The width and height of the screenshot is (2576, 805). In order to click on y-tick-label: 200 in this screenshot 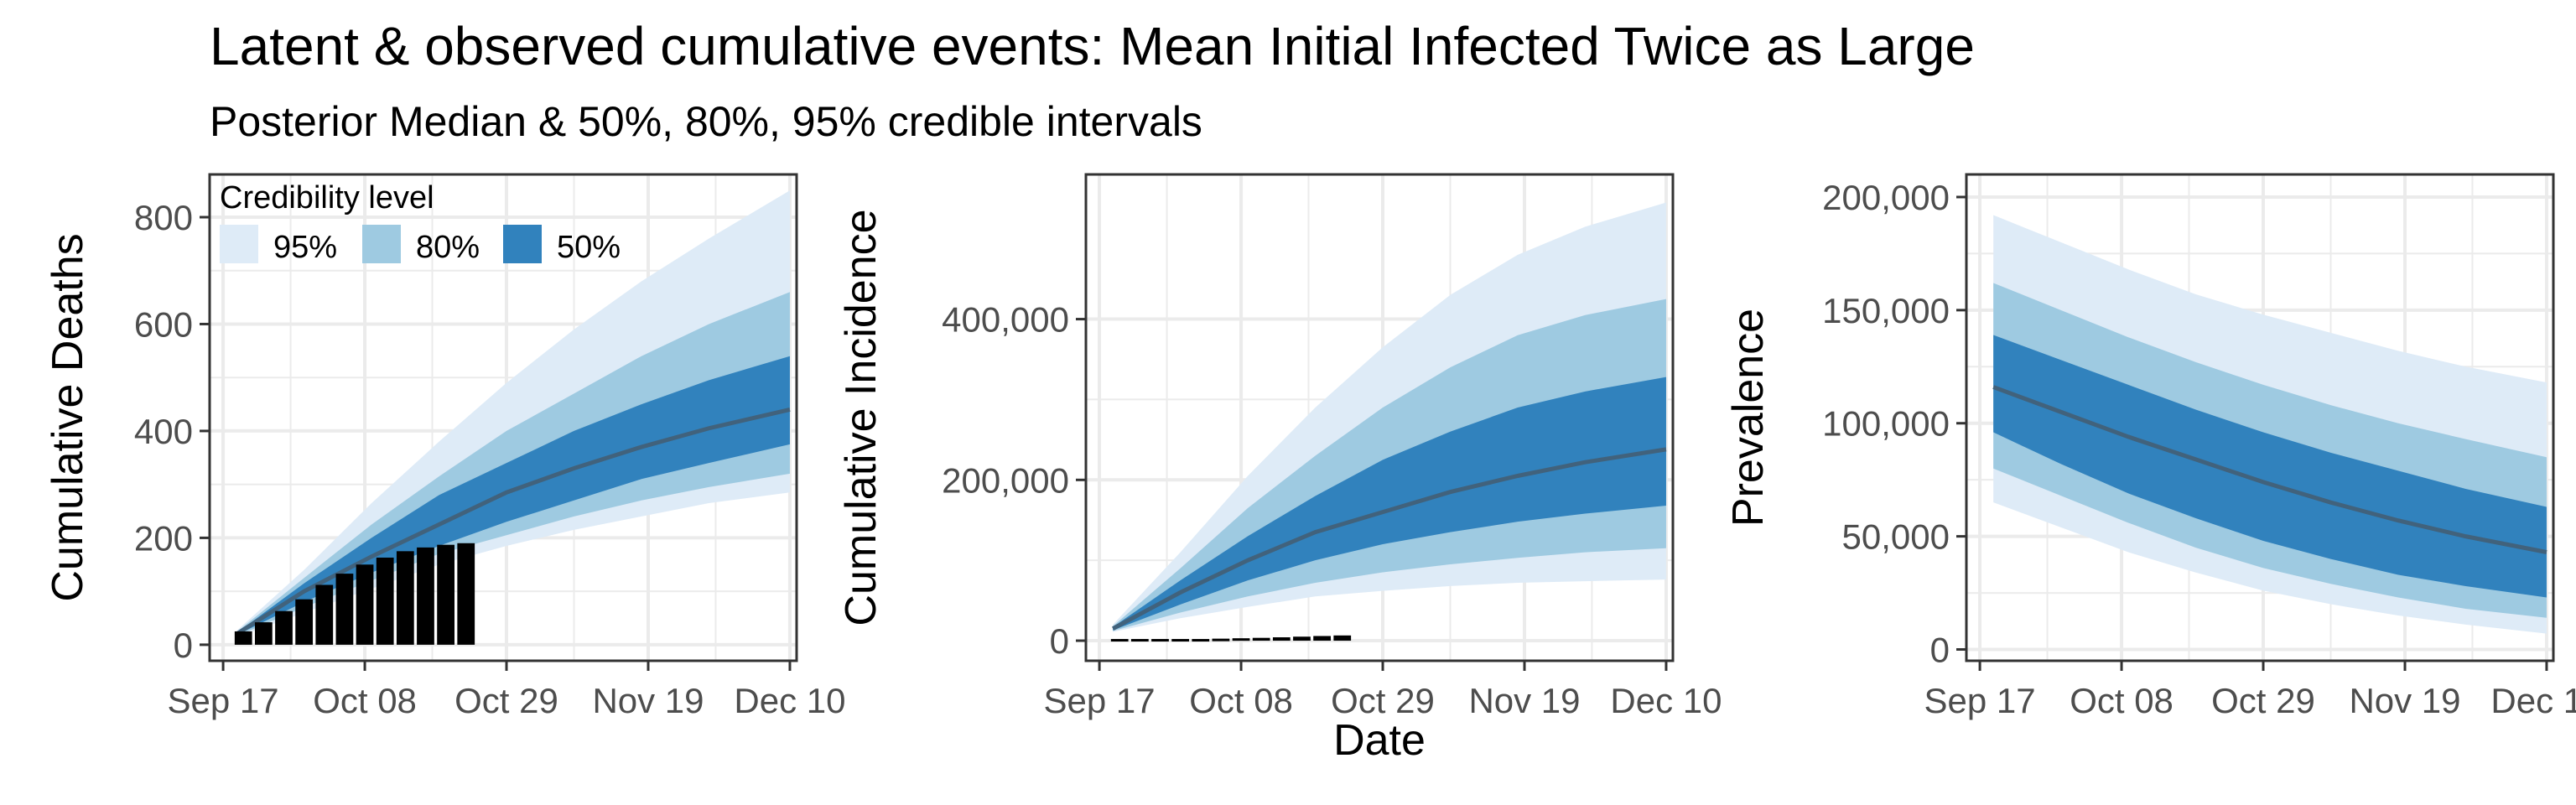, I will do `click(163, 538)`.